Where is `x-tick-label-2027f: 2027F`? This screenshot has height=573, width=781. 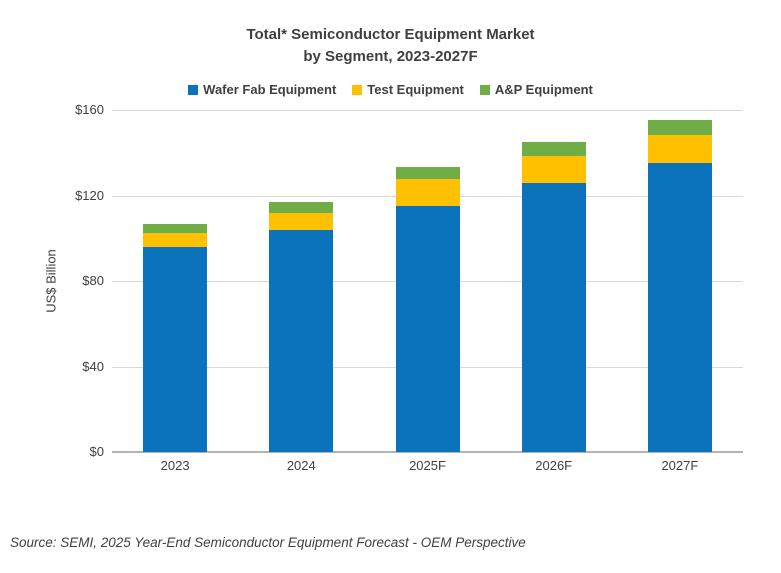 x-tick-label-2027f: 2027F is located at coordinates (680, 465).